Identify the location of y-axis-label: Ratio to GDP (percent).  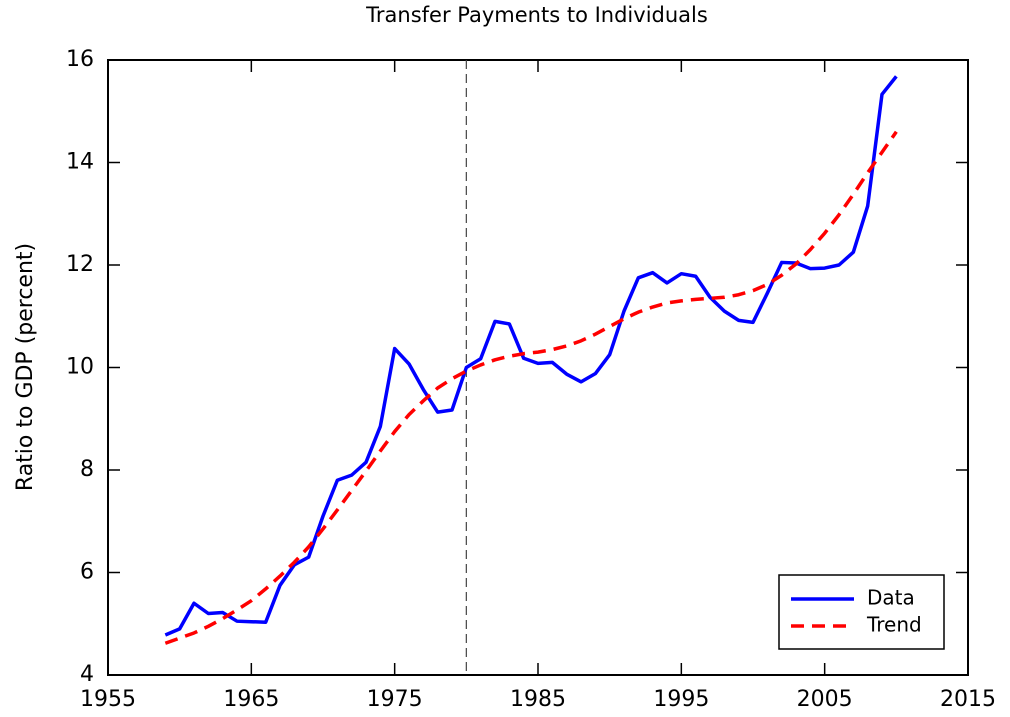
(25, 367).